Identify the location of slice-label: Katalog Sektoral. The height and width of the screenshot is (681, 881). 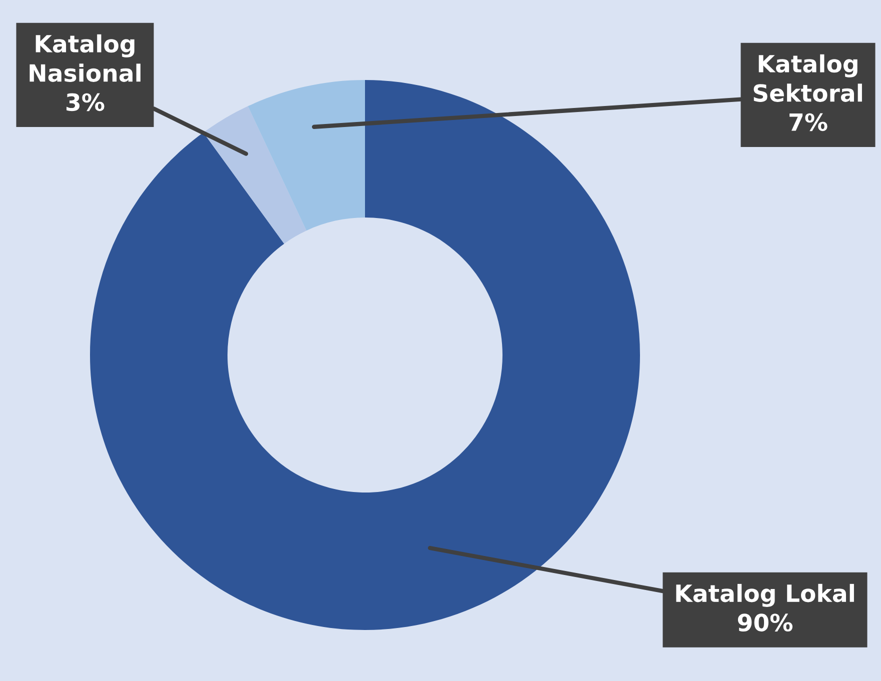
(808, 78).